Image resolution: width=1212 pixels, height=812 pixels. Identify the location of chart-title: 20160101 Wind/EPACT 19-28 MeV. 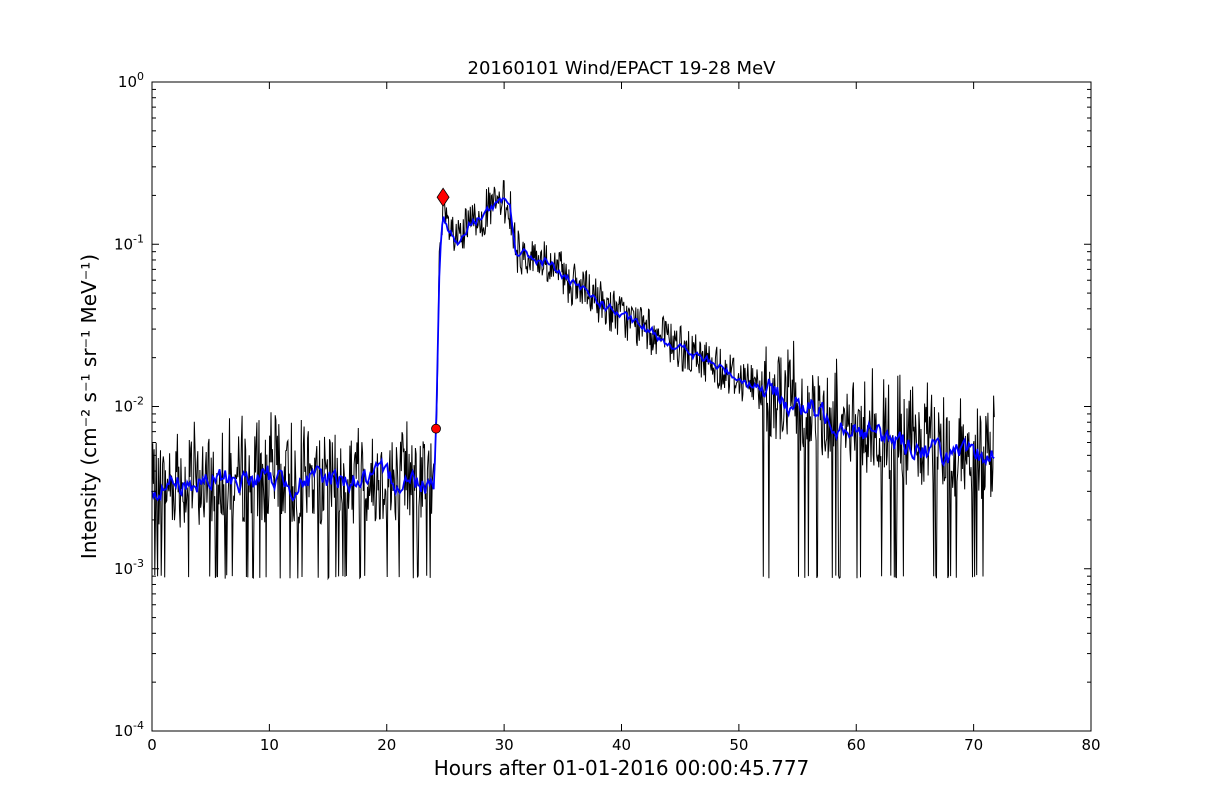
(622, 68).